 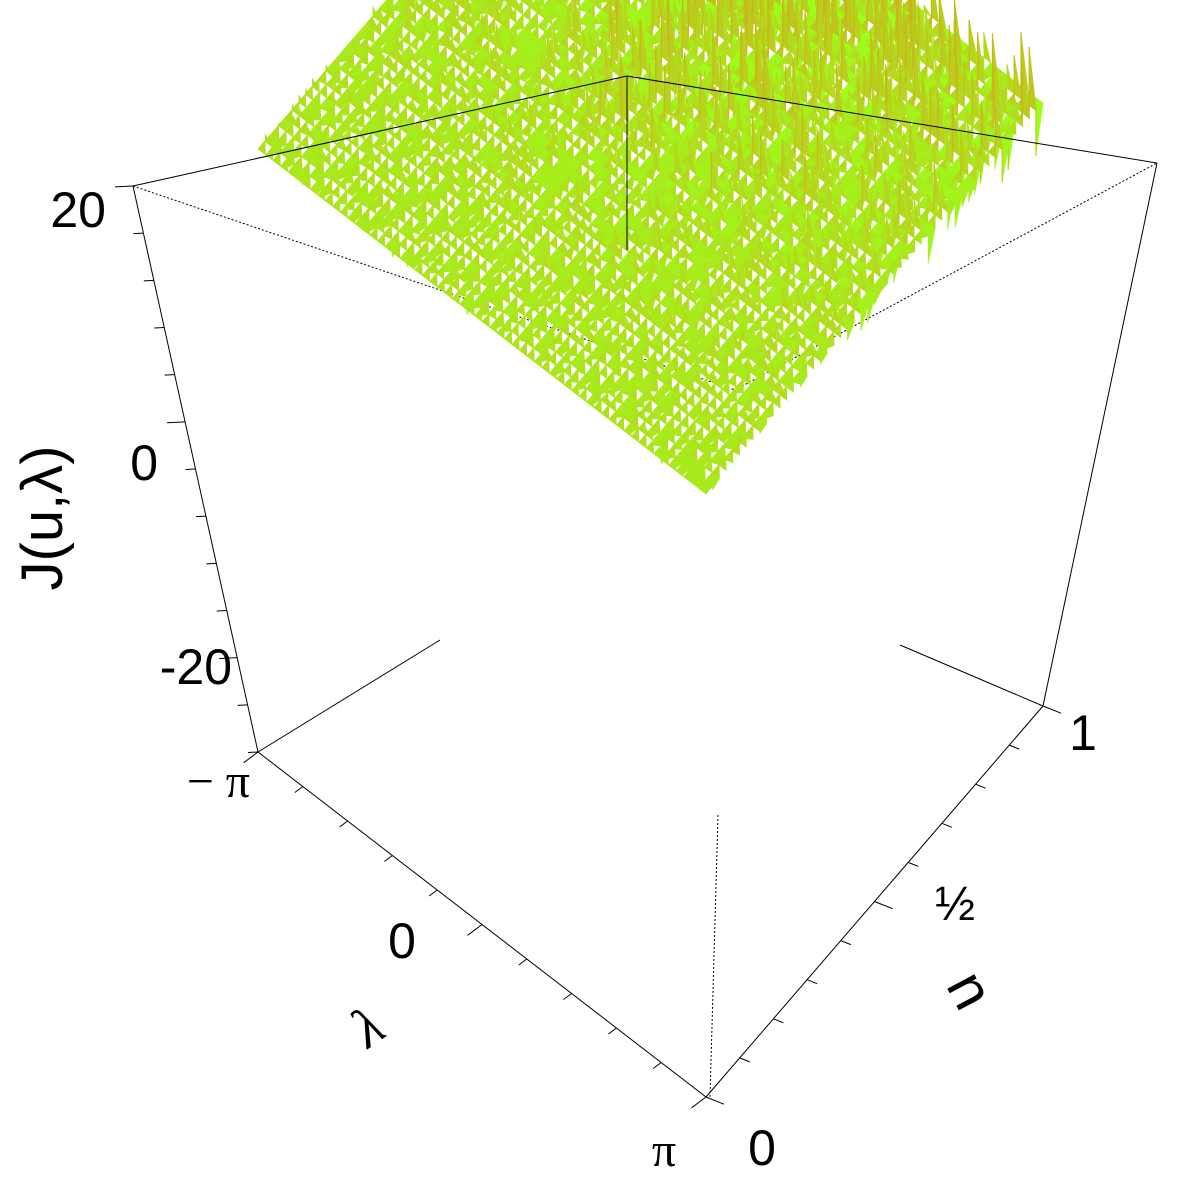 What do you see at coordinates (714, 956) in the screenshot?
I see `box-back-edge-vertical-front` at bounding box center [714, 956].